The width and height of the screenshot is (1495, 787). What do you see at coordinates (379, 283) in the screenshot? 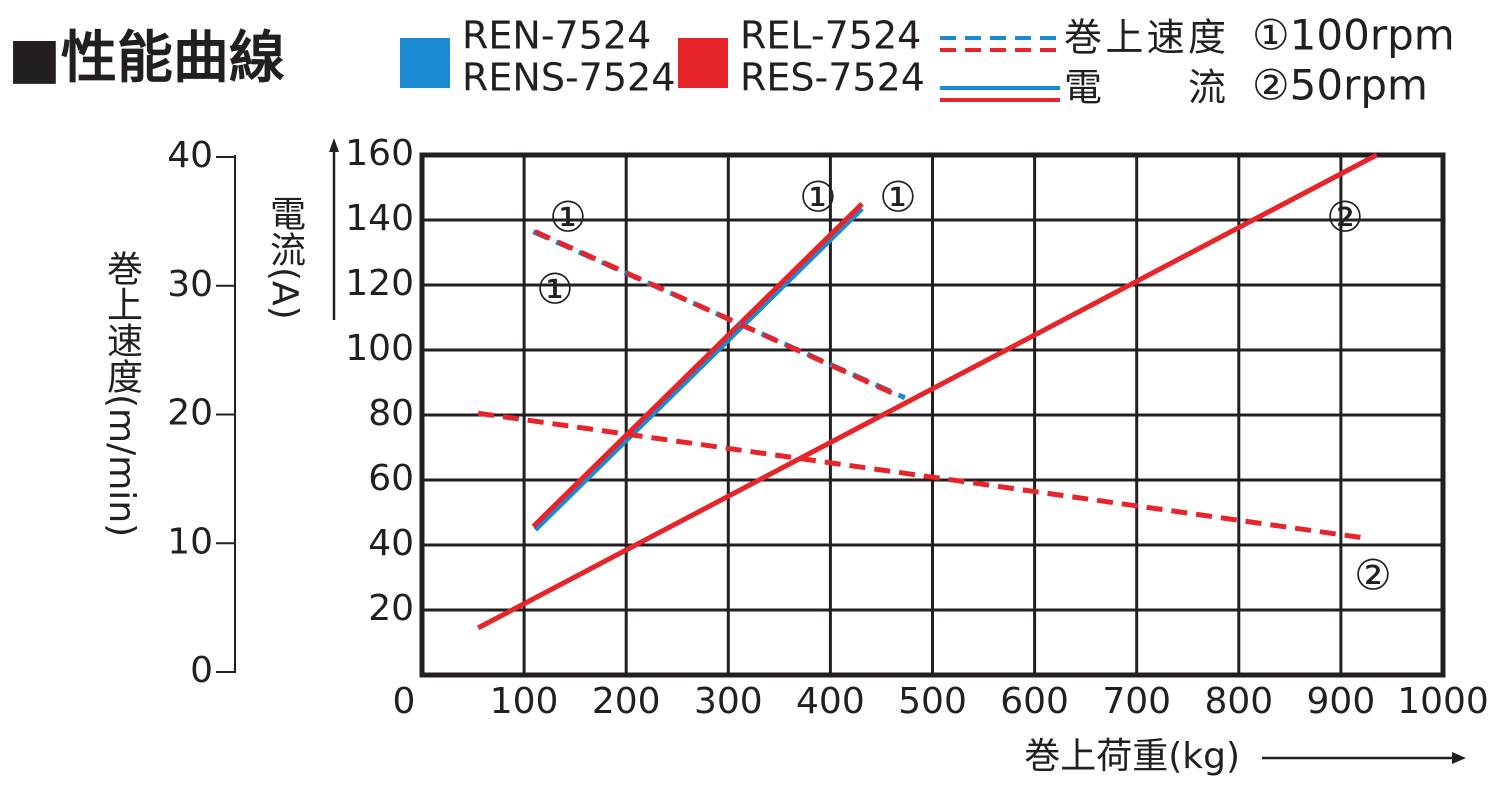
I see `y-tick-label: 120` at bounding box center [379, 283].